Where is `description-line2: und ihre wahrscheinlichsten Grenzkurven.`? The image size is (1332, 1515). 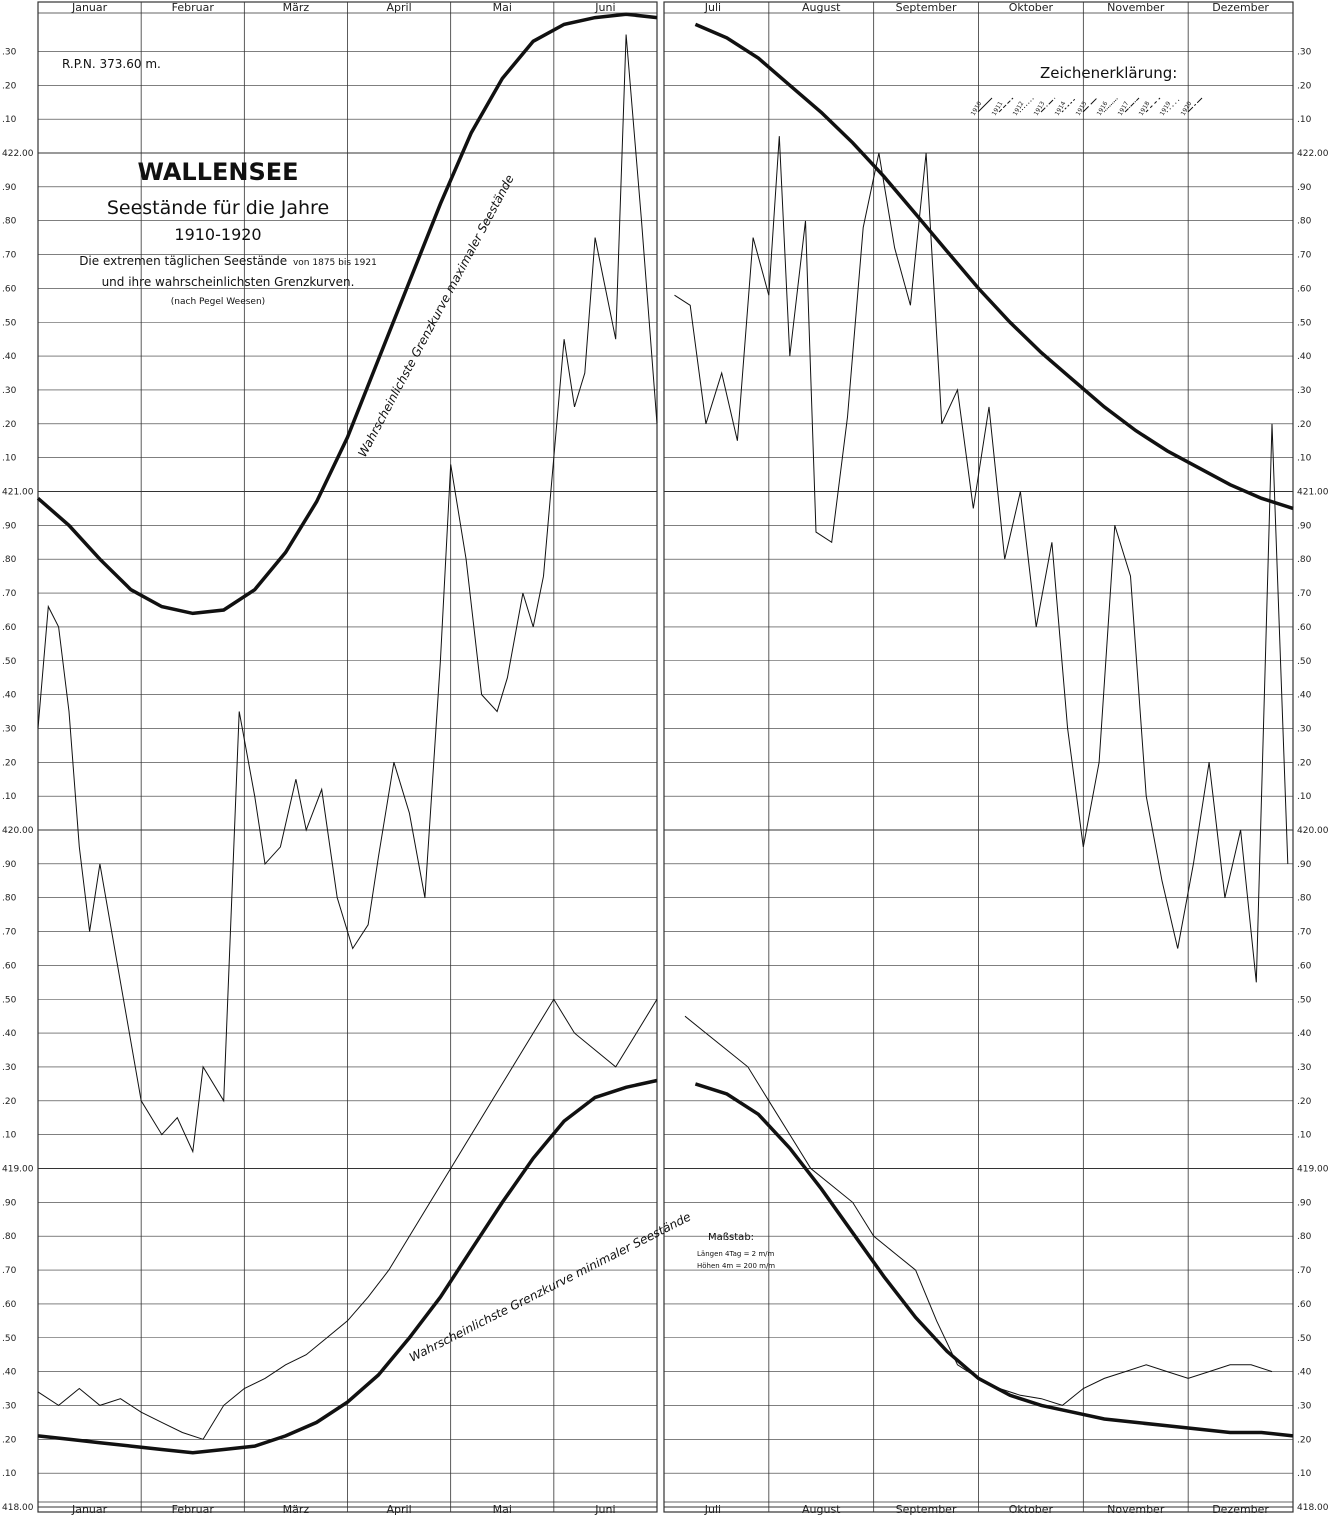 description-line2: und ihre wahrscheinlichsten Grenzkurven. is located at coordinates (228, 282).